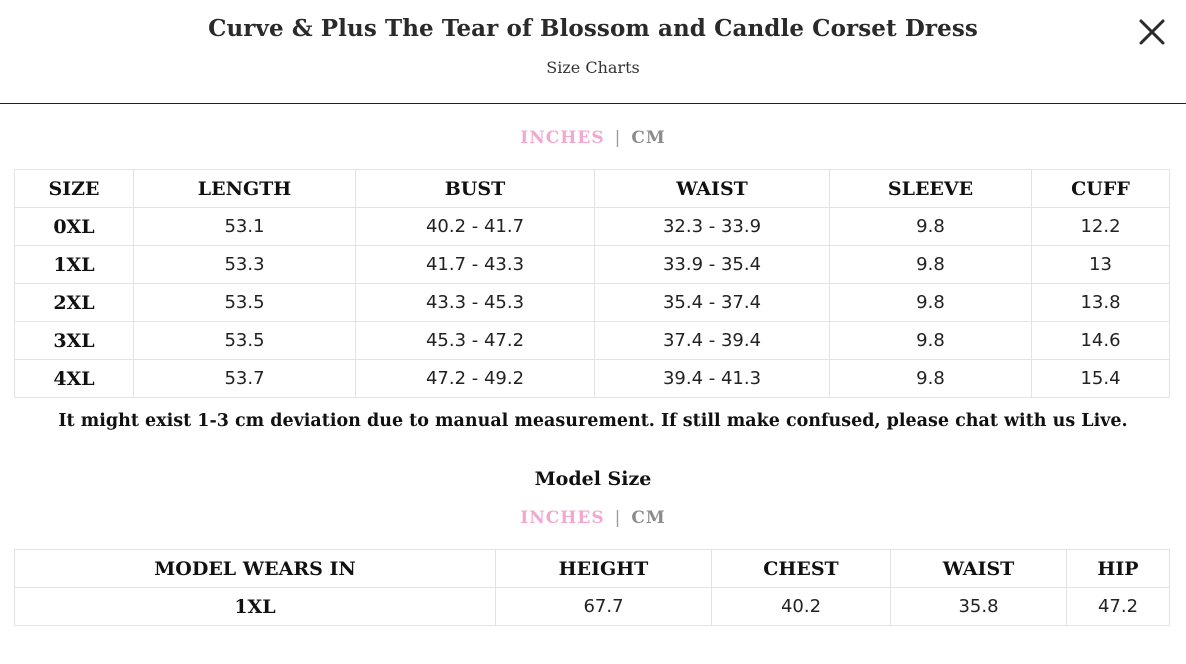 The image size is (1186, 664). I want to click on table-cell: 41.7 - 43.3, so click(475, 264).